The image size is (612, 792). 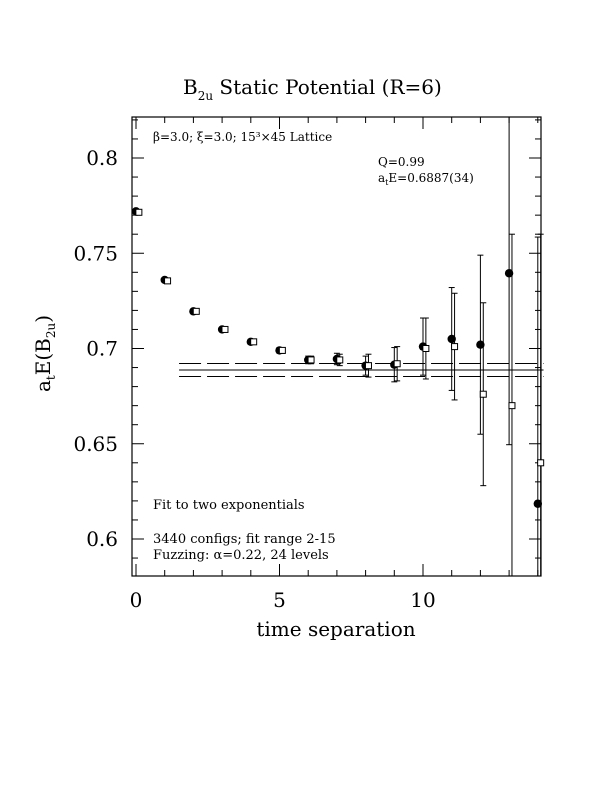 What do you see at coordinates (102, 539) in the screenshot?
I see `y-tick-label: 0.6` at bounding box center [102, 539].